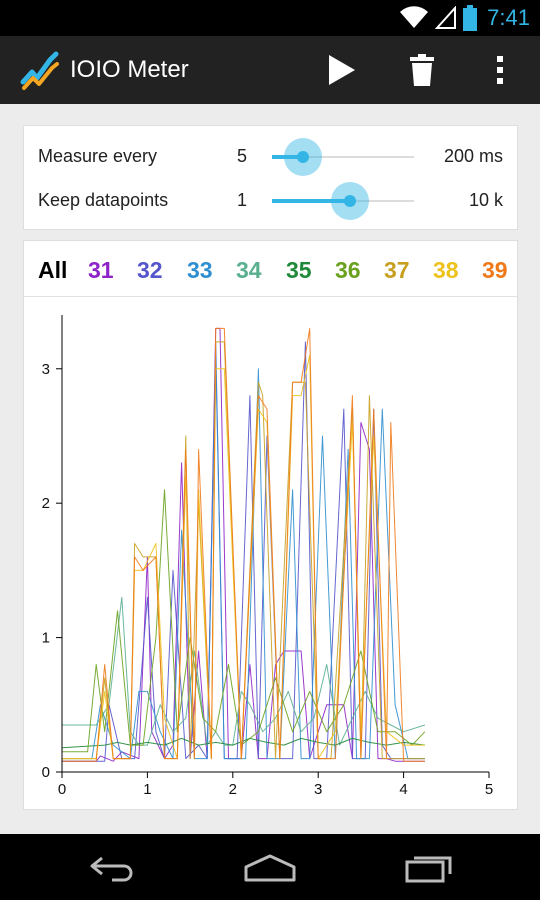 The width and height of the screenshot is (540, 900). I want to click on status-bar: 7:41, so click(270, 18).